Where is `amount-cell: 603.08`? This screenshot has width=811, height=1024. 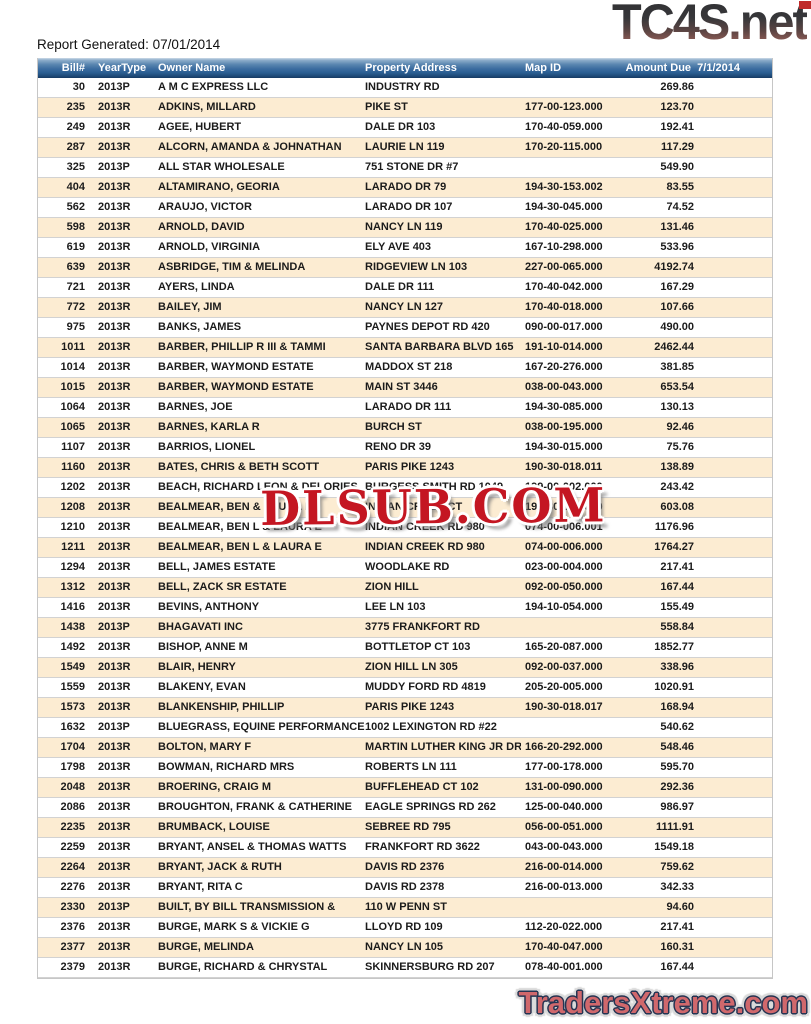 amount-cell: 603.08 is located at coordinates (677, 507).